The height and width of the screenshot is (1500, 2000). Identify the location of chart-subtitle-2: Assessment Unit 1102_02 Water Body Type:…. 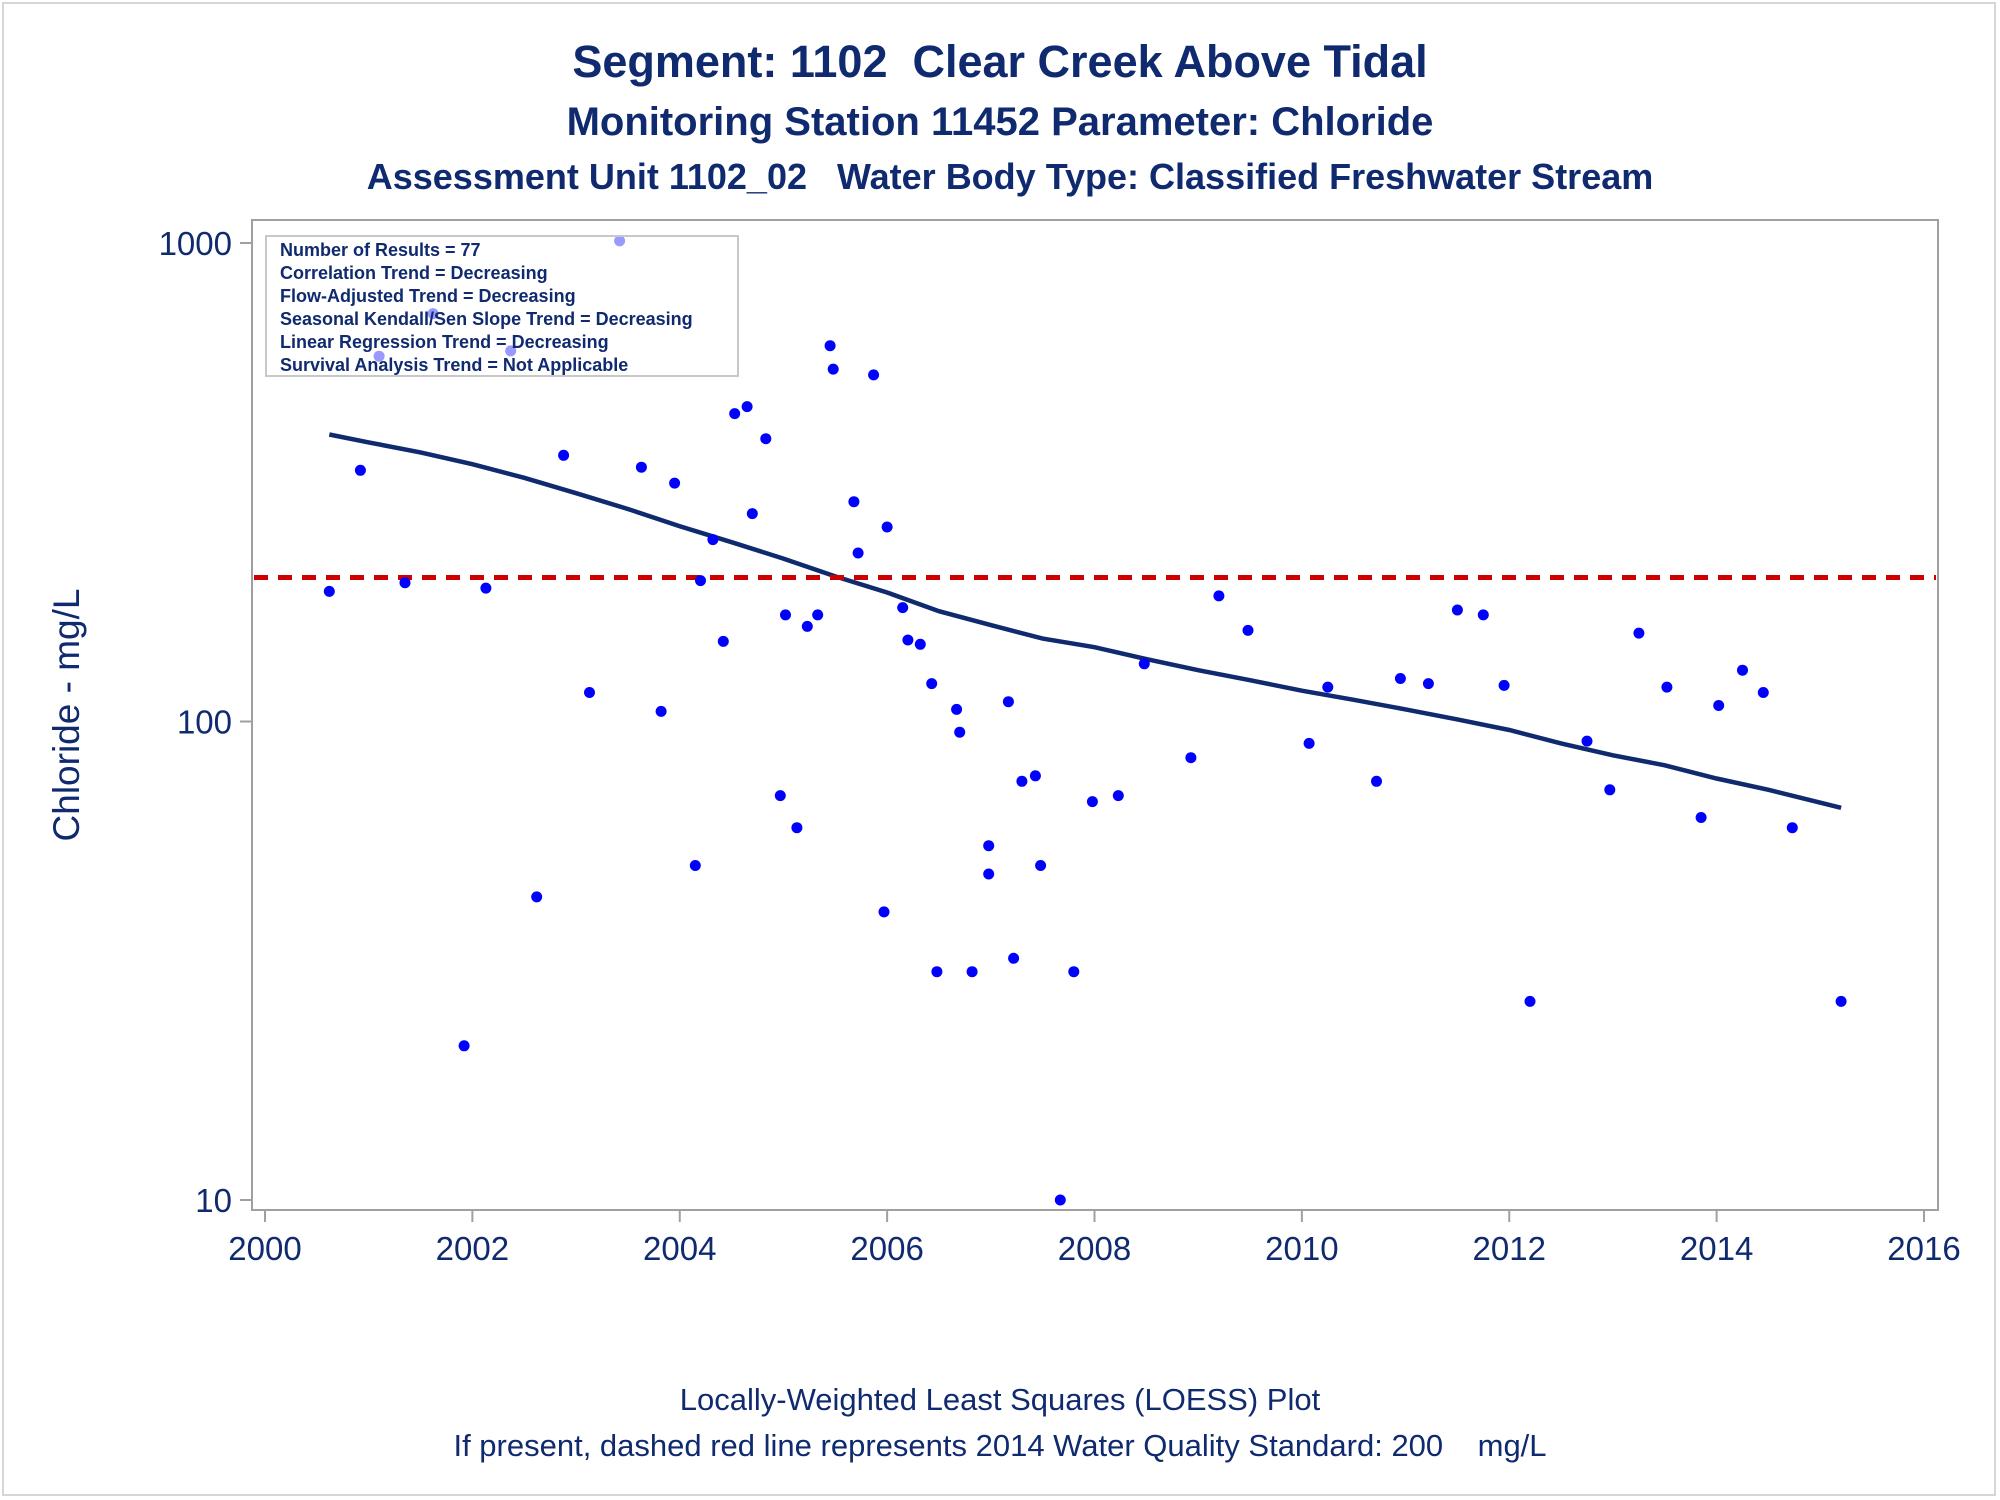
(1010, 176).